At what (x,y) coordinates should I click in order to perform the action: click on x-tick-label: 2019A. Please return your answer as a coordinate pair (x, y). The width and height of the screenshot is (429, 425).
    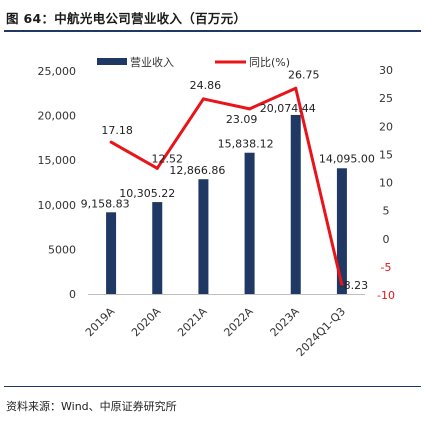
    Looking at the image, I should click on (100, 322).